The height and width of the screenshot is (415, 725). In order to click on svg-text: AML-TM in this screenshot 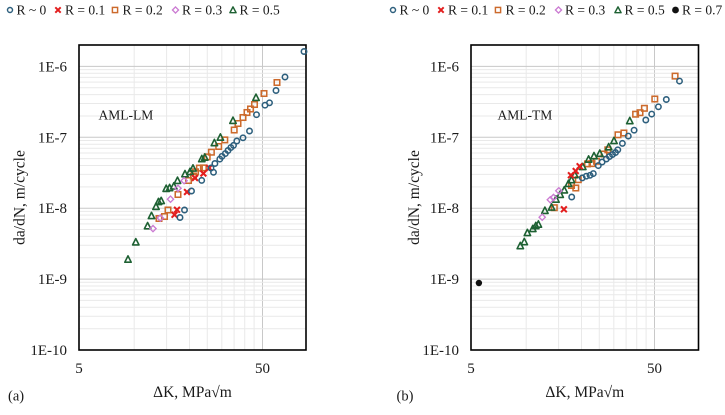, I will do `click(525, 115)`.